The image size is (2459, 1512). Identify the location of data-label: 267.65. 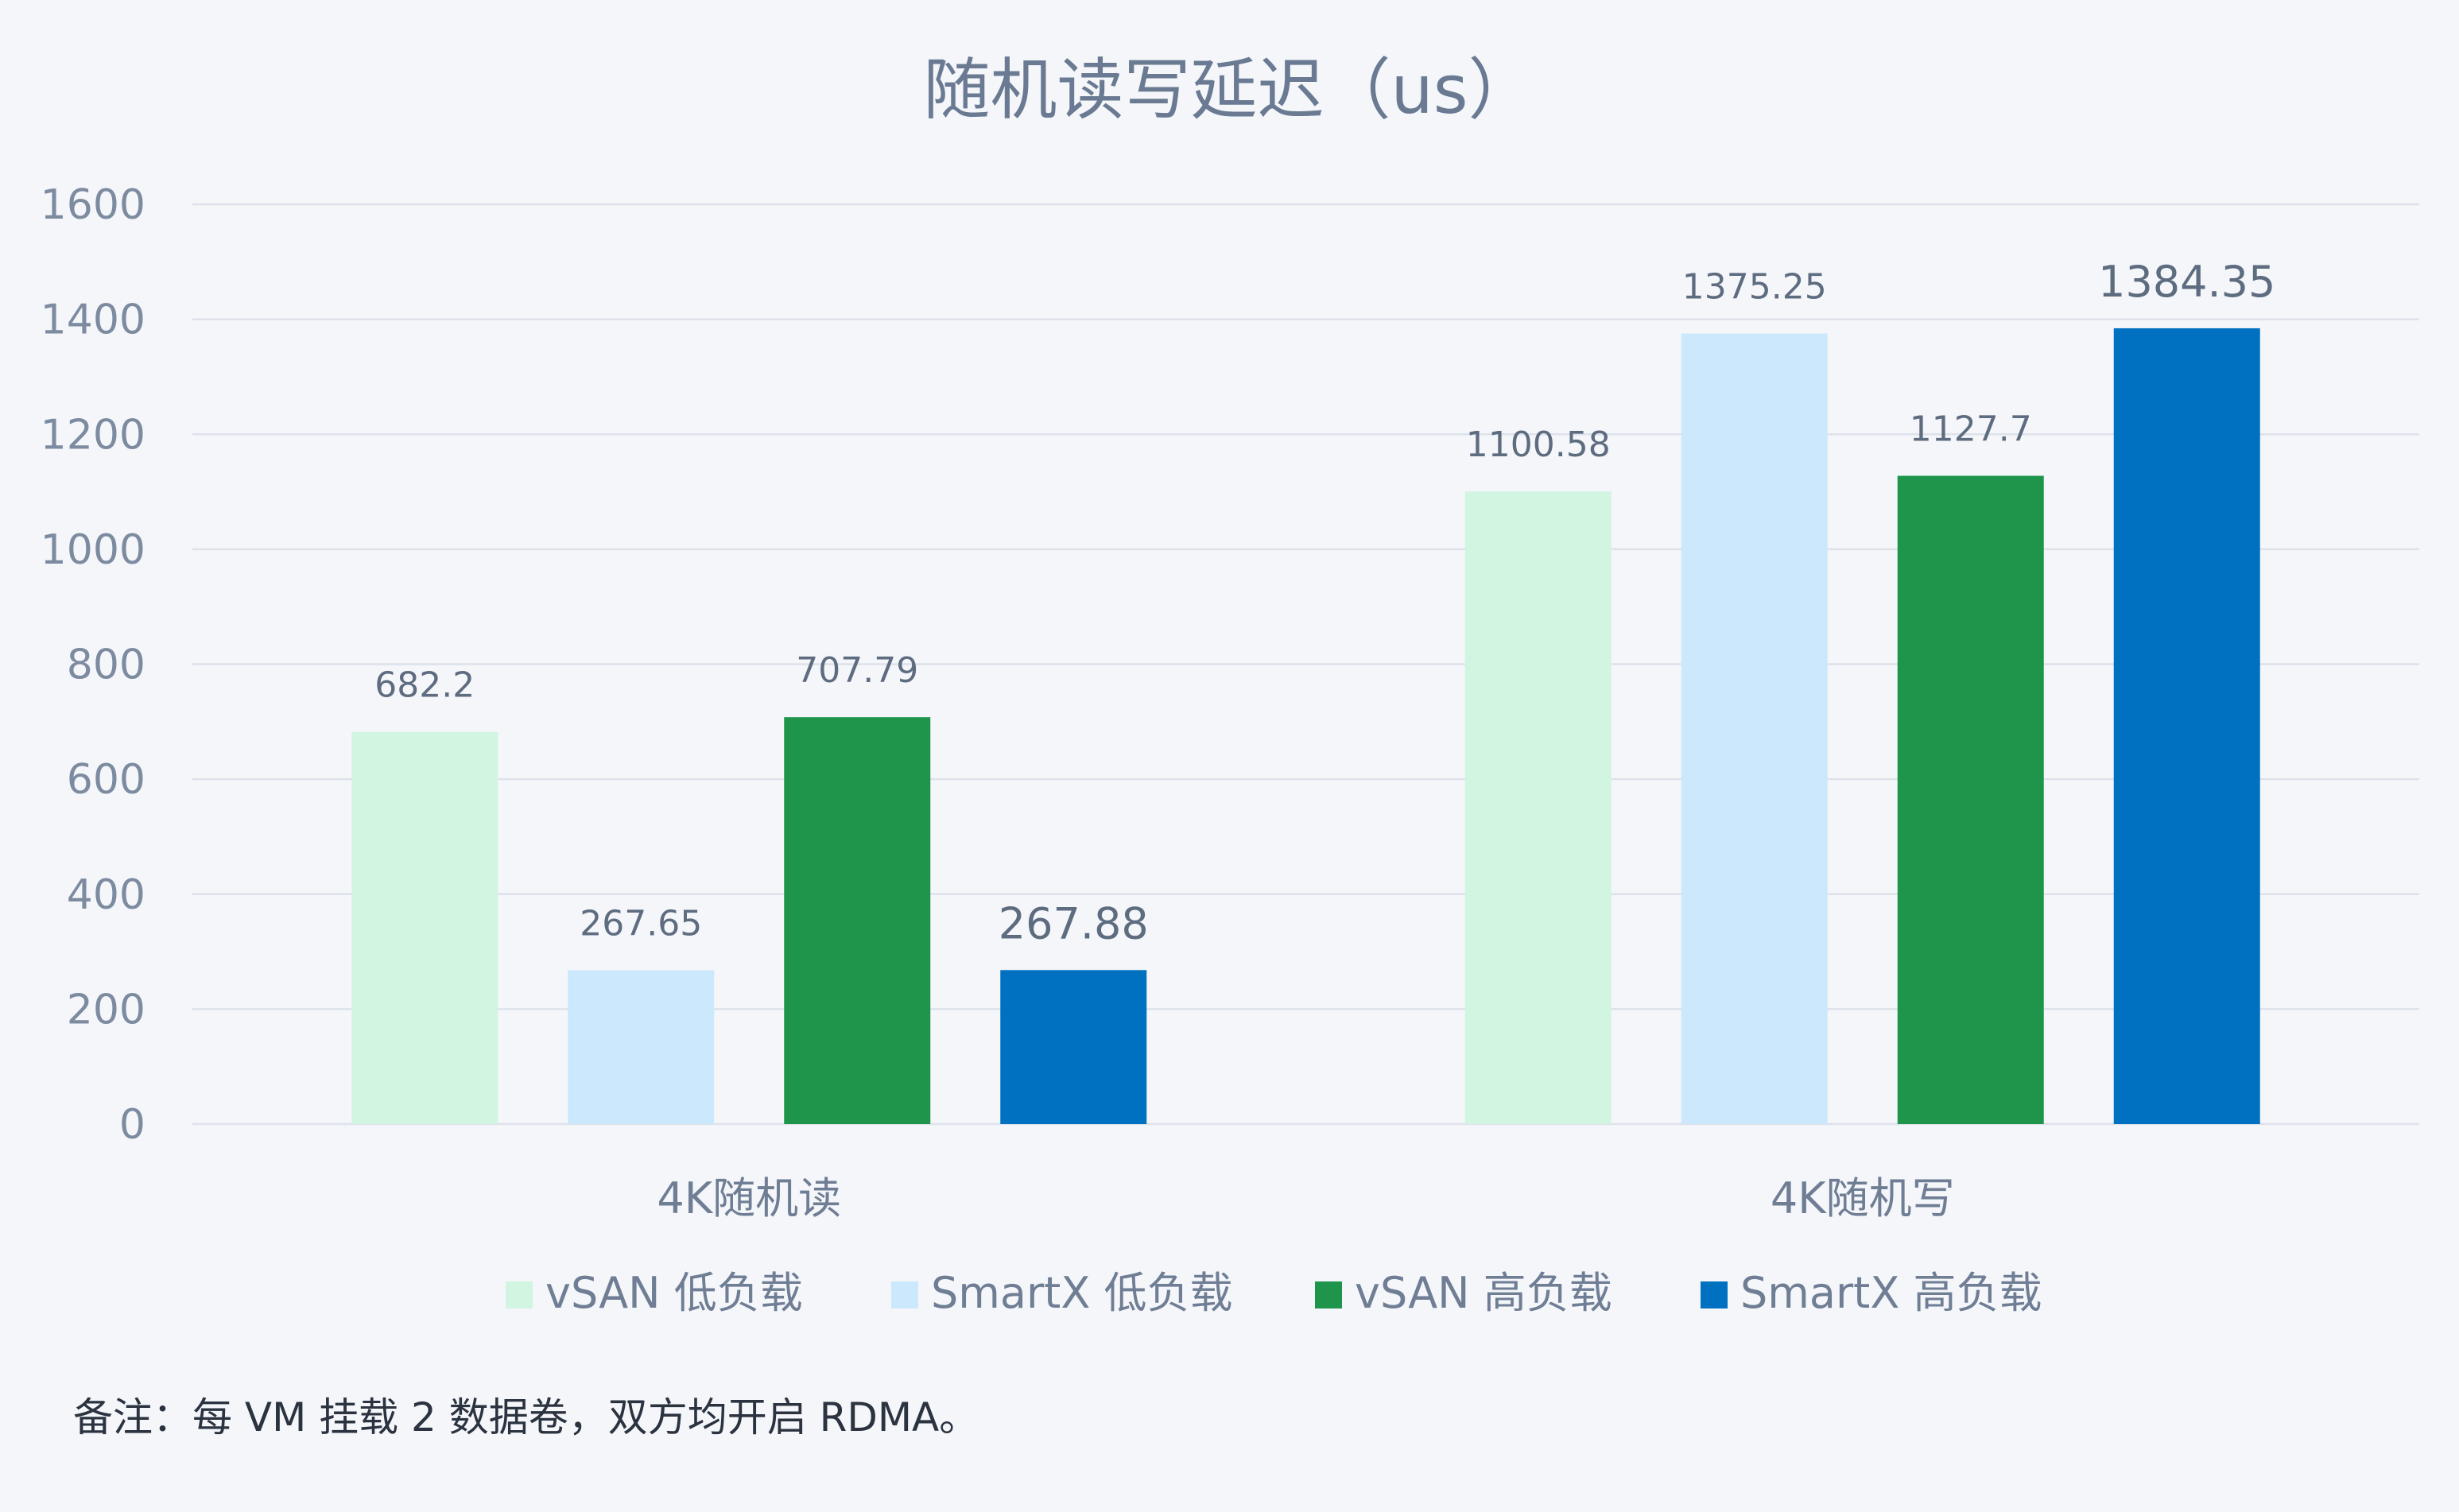
(641, 923).